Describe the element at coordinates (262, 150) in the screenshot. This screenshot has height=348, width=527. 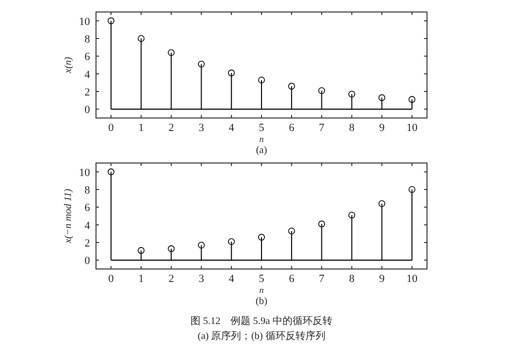
I see `text: (a)` at that location.